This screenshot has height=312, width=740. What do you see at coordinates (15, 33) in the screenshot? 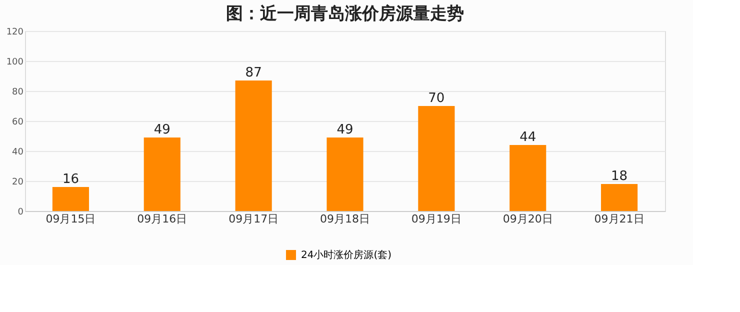
I see `y-tick-label: 120` at bounding box center [15, 33].